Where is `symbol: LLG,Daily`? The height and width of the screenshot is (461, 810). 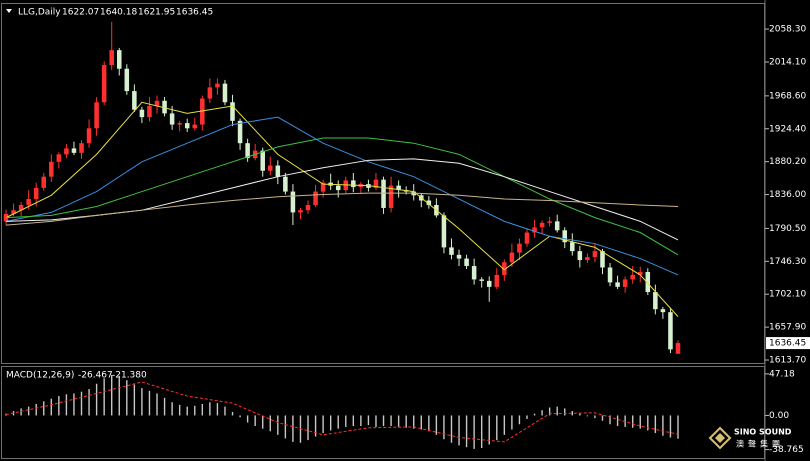 symbol: LLG,Daily is located at coordinates (39, 13).